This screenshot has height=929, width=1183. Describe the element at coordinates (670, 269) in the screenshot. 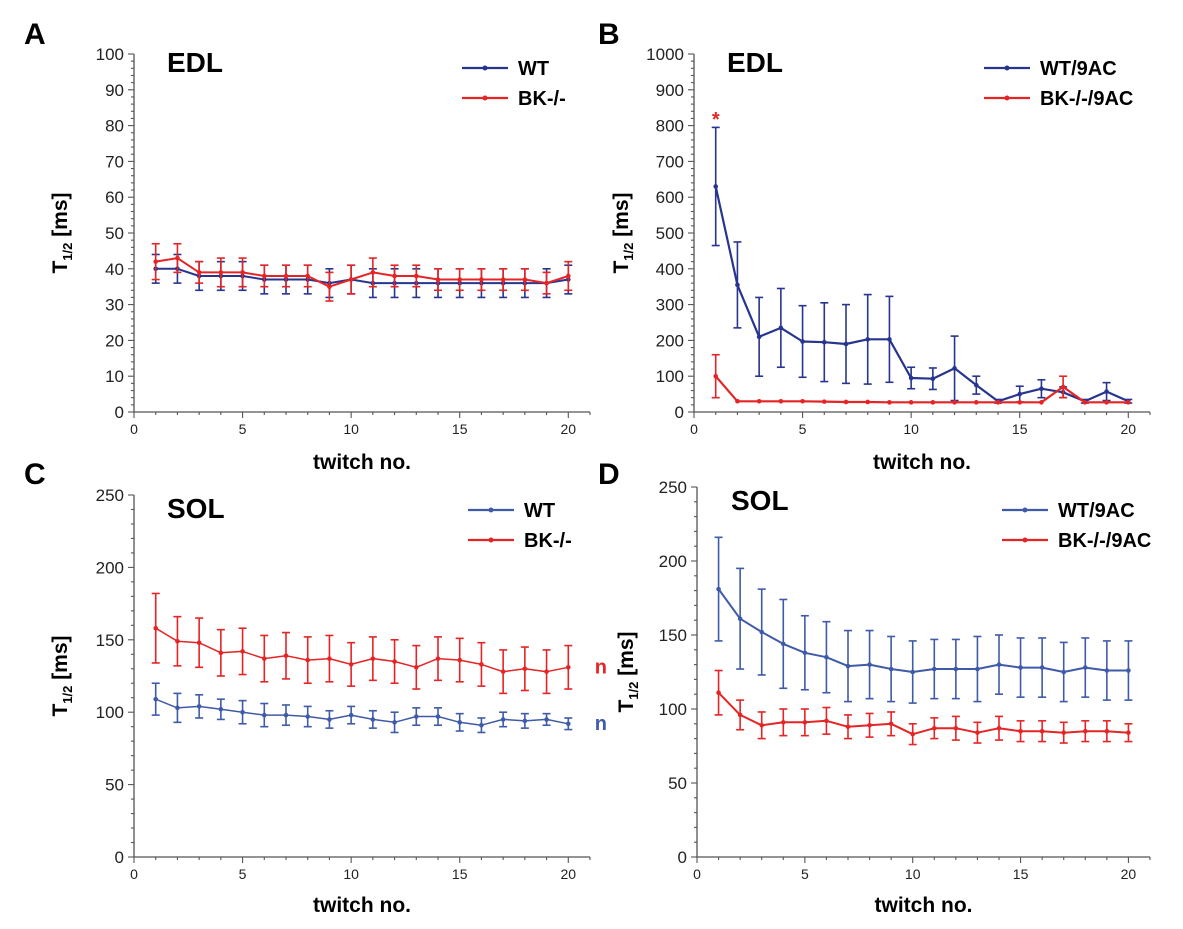

I see `y-tick-label-b: 400` at that location.